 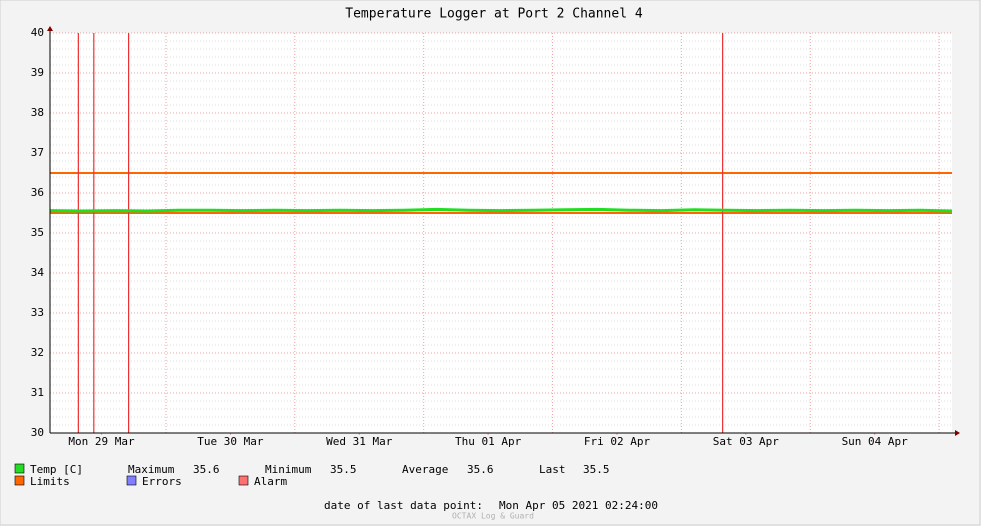 What do you see at coordinates (488, 441) in the screenshot?
I see `x-tick-label: Thu 01 Apr` at bounding box center [488, 441].